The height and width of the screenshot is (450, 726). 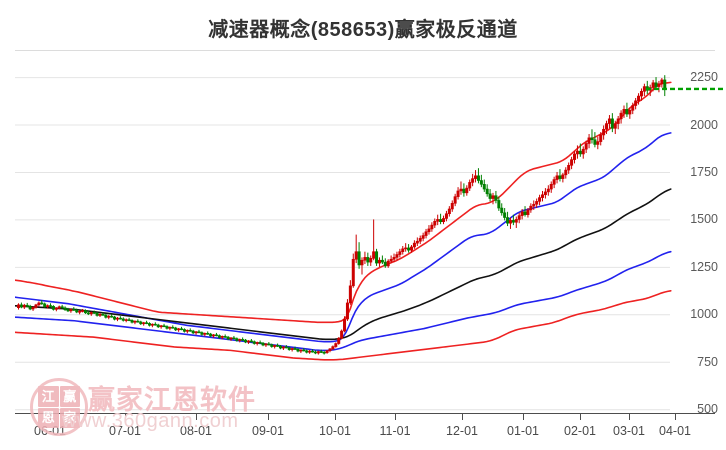 I want to click on x-axis-line, so click(x=365, y=413).